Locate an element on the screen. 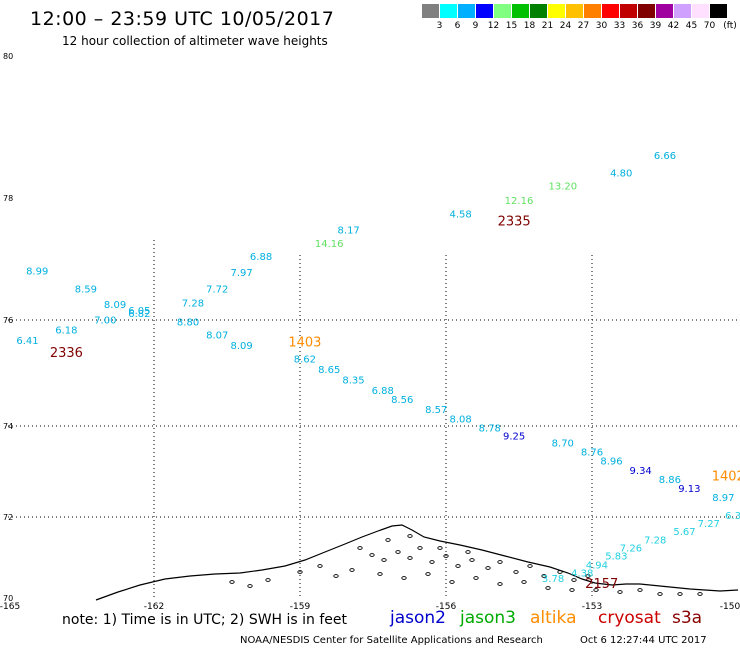 The height and width of the screenshot is (650, 740). legend-item-jason2: jason2 is located at coordinates (418, 618).